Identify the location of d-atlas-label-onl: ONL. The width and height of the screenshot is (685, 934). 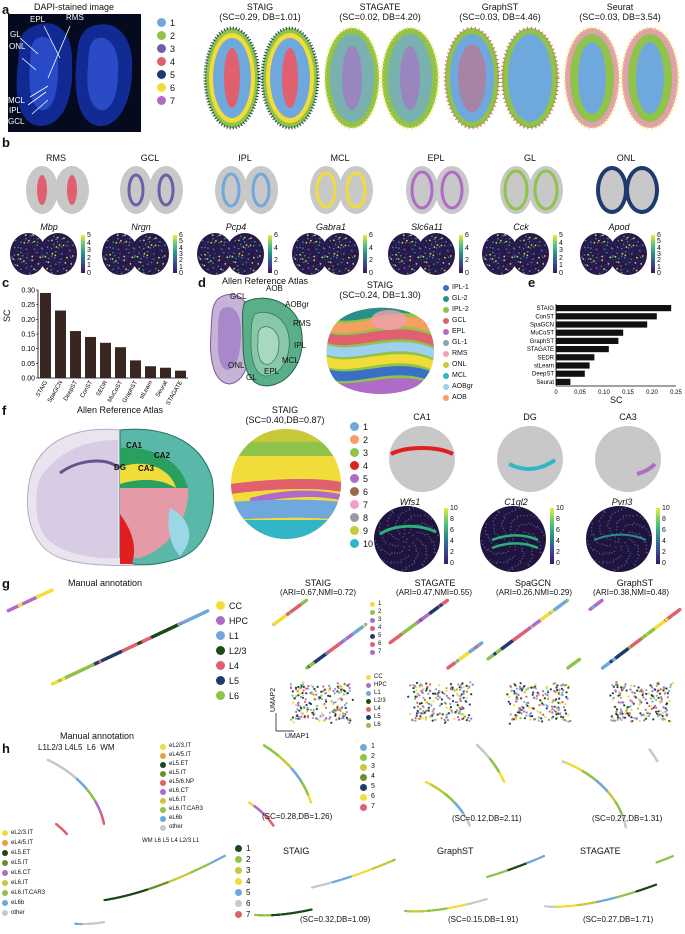
(236, 365).